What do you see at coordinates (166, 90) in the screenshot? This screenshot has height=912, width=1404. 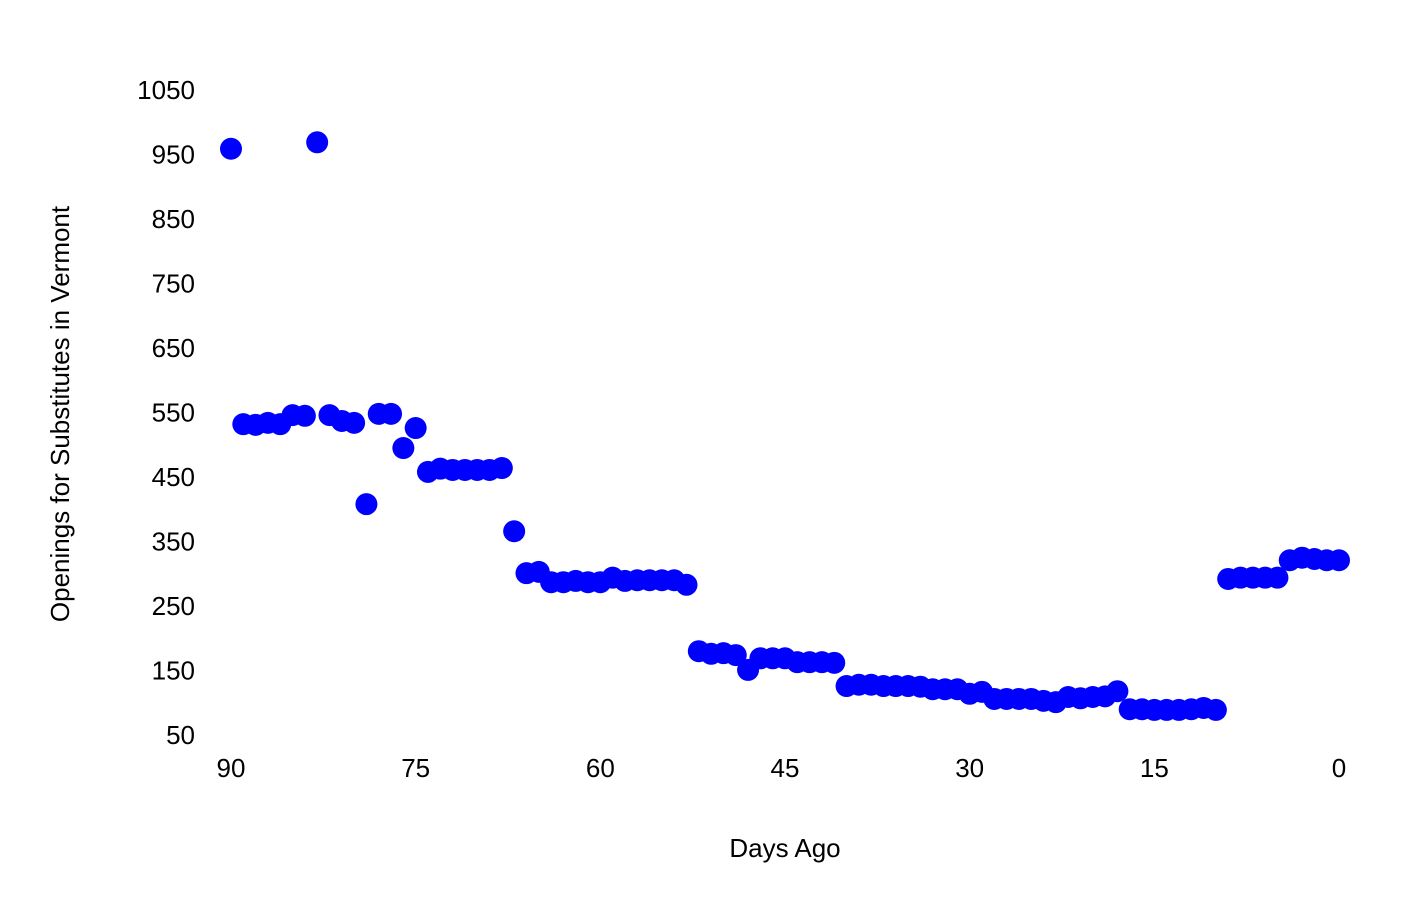 I see `y-tick-label: 1050` at bounding box center [166, 90].